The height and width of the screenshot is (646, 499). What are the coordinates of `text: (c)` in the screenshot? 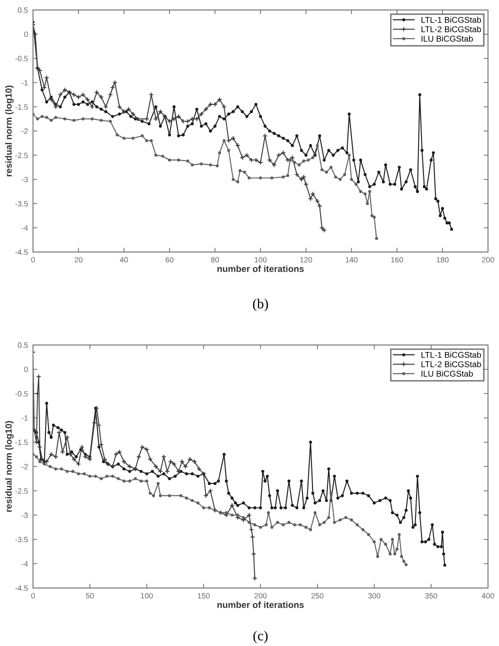 It's located at (260, 637).